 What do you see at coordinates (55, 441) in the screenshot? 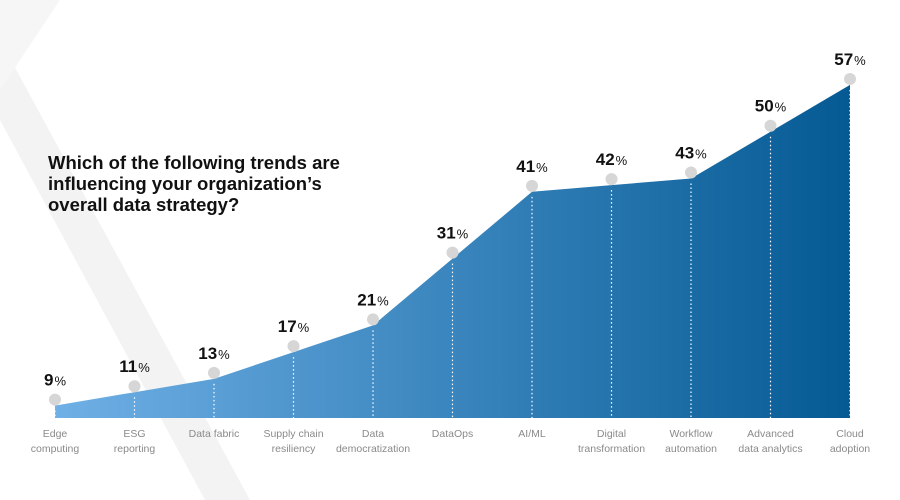
I see `category-label: Edge computing` at bounding box center [55, 441].